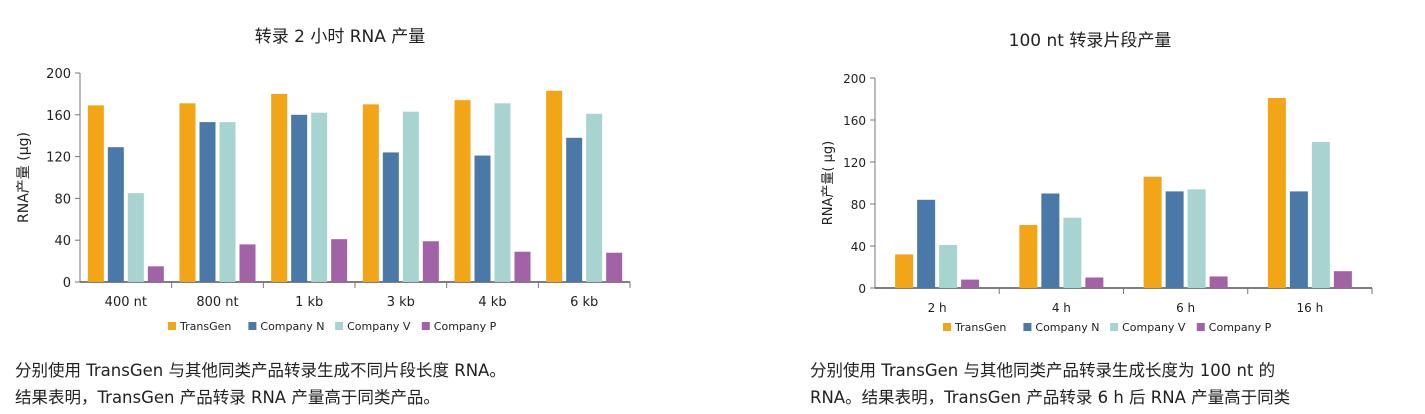 The width and height of the screenshot is (1425, 414). I want to click on caption-1-line-2: 结果表明，TransGen 产品转录 RNA 产量高于同类产品。, so click(227, 397).